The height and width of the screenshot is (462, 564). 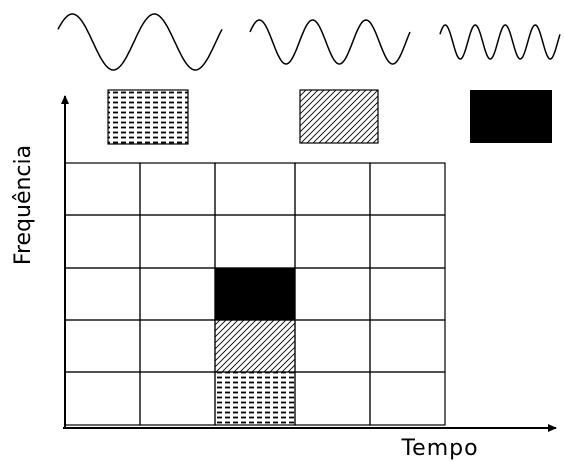 What do you see at coordinates (255, 398) in the screenshot?
I see `cell-low` at bounding box center [255, 398].